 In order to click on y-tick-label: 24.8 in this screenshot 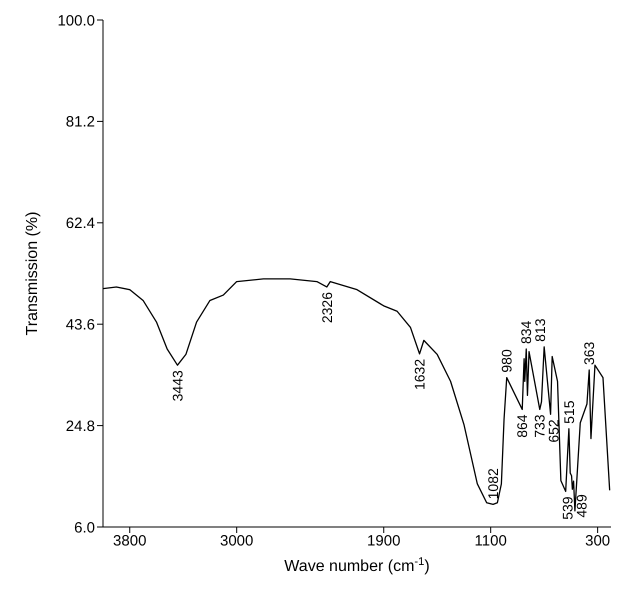, I will do `click(80, 426)`.